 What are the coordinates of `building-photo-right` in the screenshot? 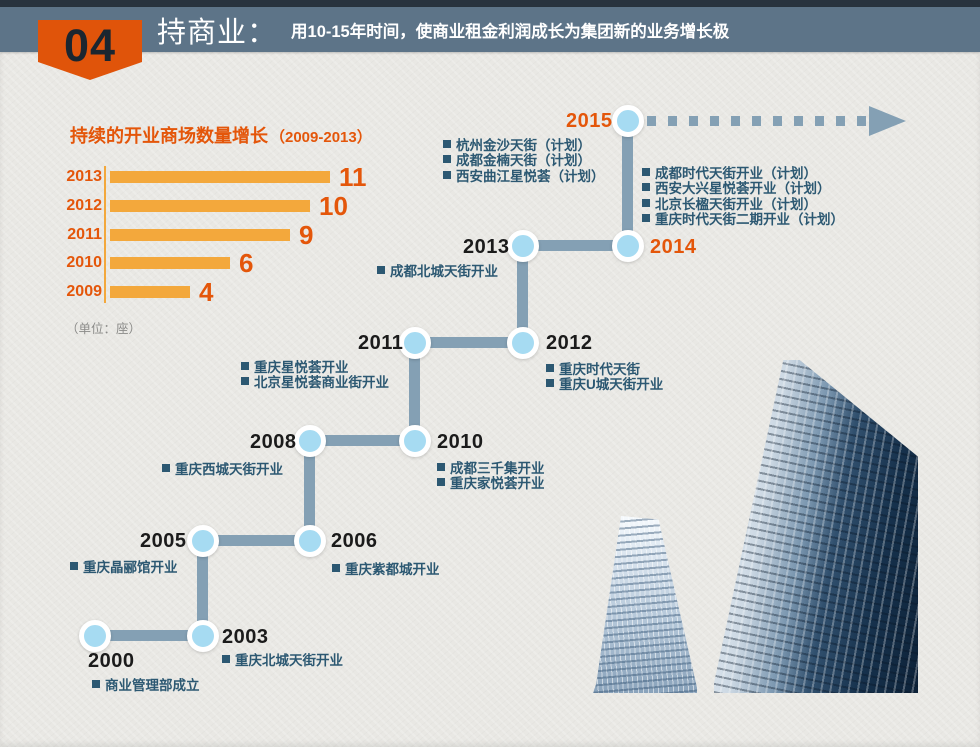 It's located at (816, 526).